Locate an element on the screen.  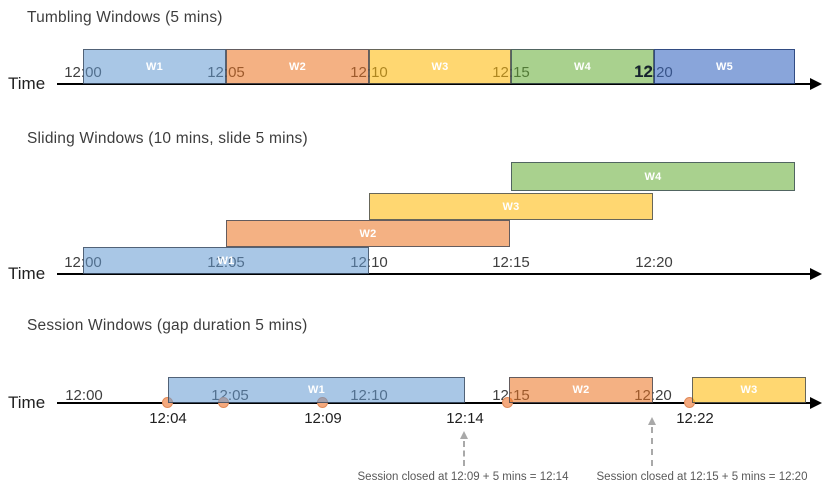
tumbling-tick-emphasized-hour: 12 is located at coordinates (643, 71).